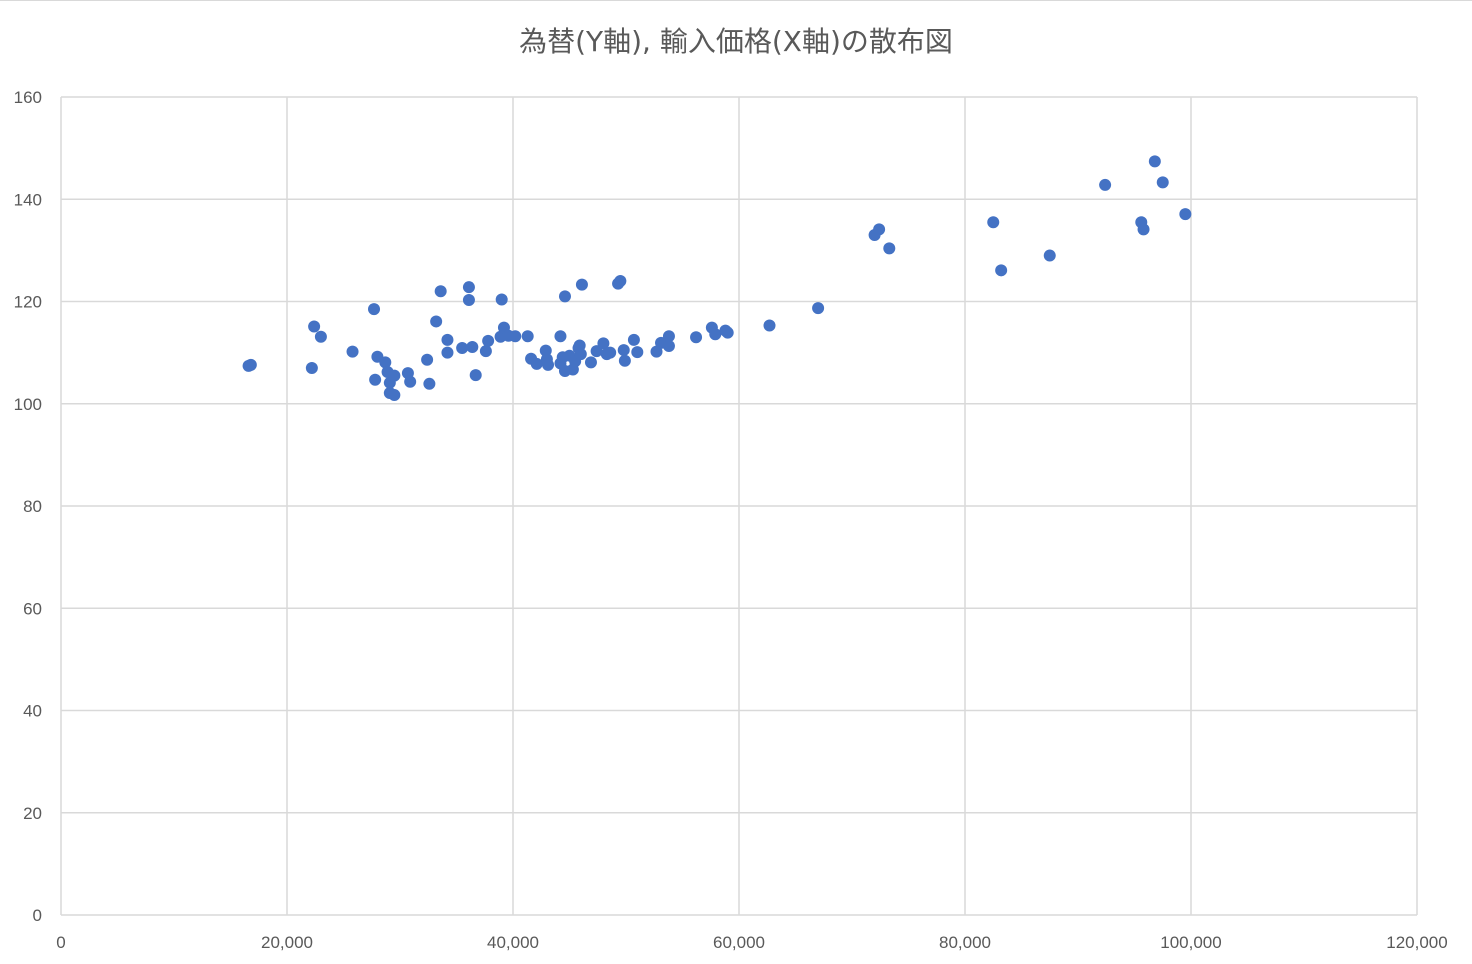 This screenshot has width=1472, height=964. Describe the element at coordinates (513, 942) in the screenshot. I see `x-tick-label: 40,000` at that location.